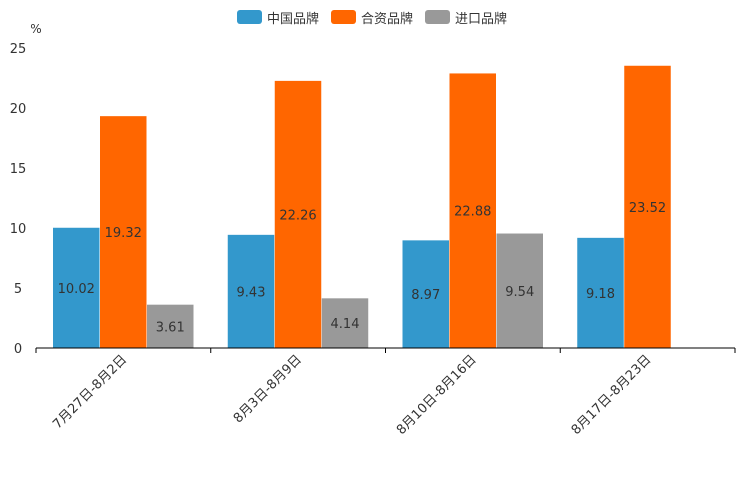 The image size is (744, 496). What do you see at coordinates (35, 29) in the screenshot?
I see `y-axis-unit-label: %` at bounding box center [35, 29].